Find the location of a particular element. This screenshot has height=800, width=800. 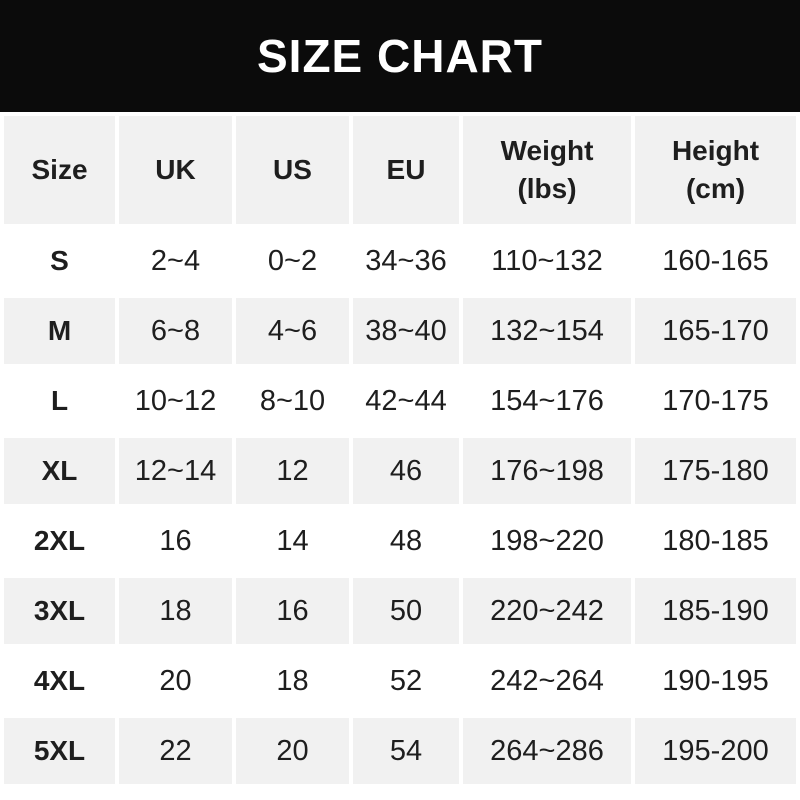

value-cell: 110~132 is located at coordinates (547, 261).